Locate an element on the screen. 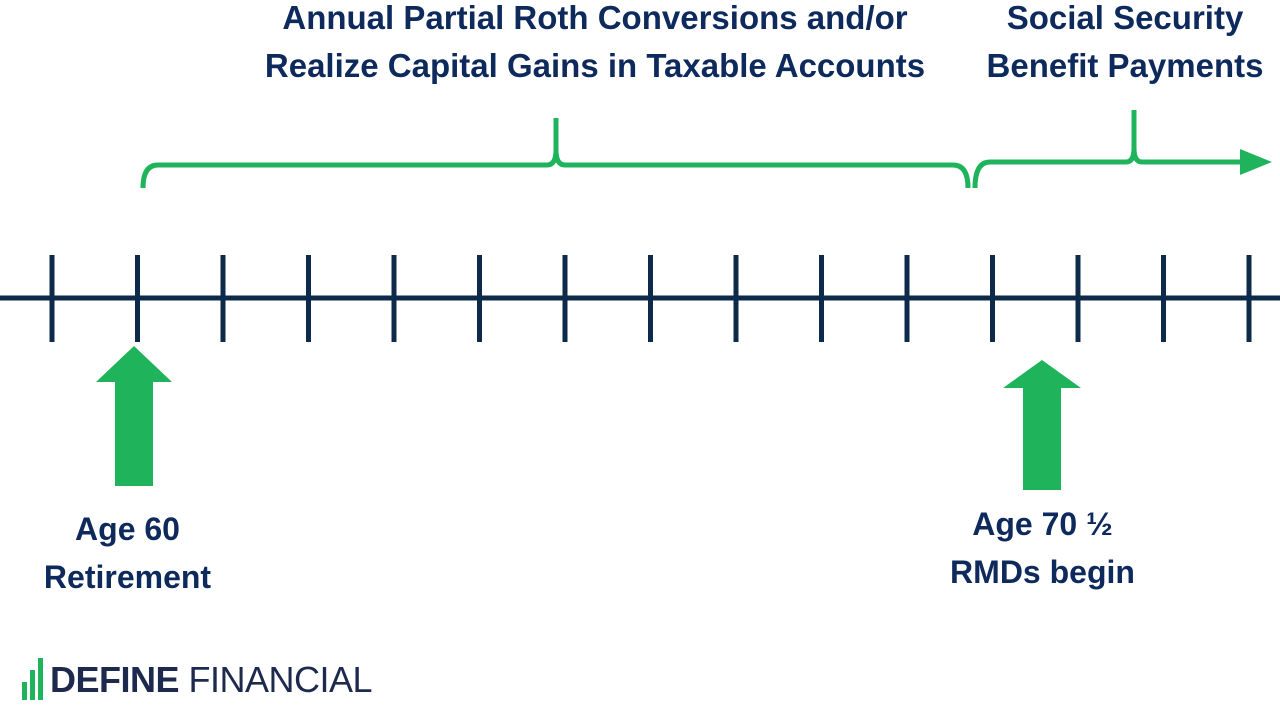  rmd-text: RMDs begin is located at coordinates (1042, 572).